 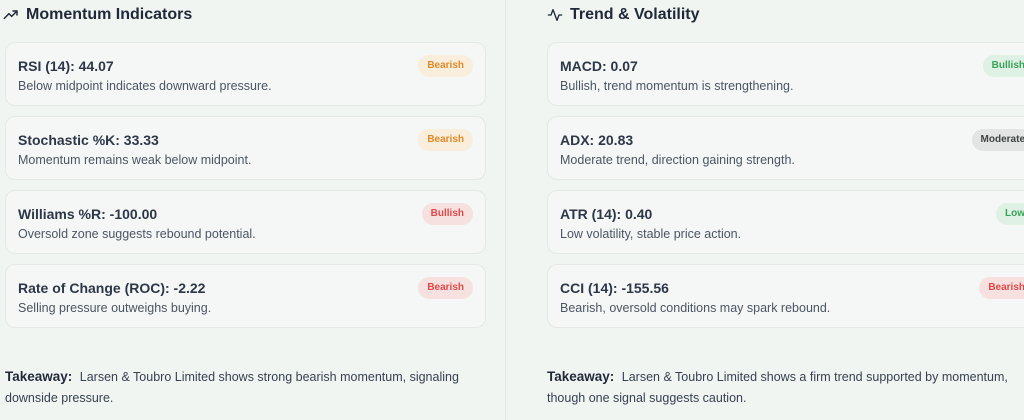 What do you see at coordinates (88, 214) in the screenshot?
I see `indicator-value: Williams %R: -100.00` at bounding box center [88, 214].